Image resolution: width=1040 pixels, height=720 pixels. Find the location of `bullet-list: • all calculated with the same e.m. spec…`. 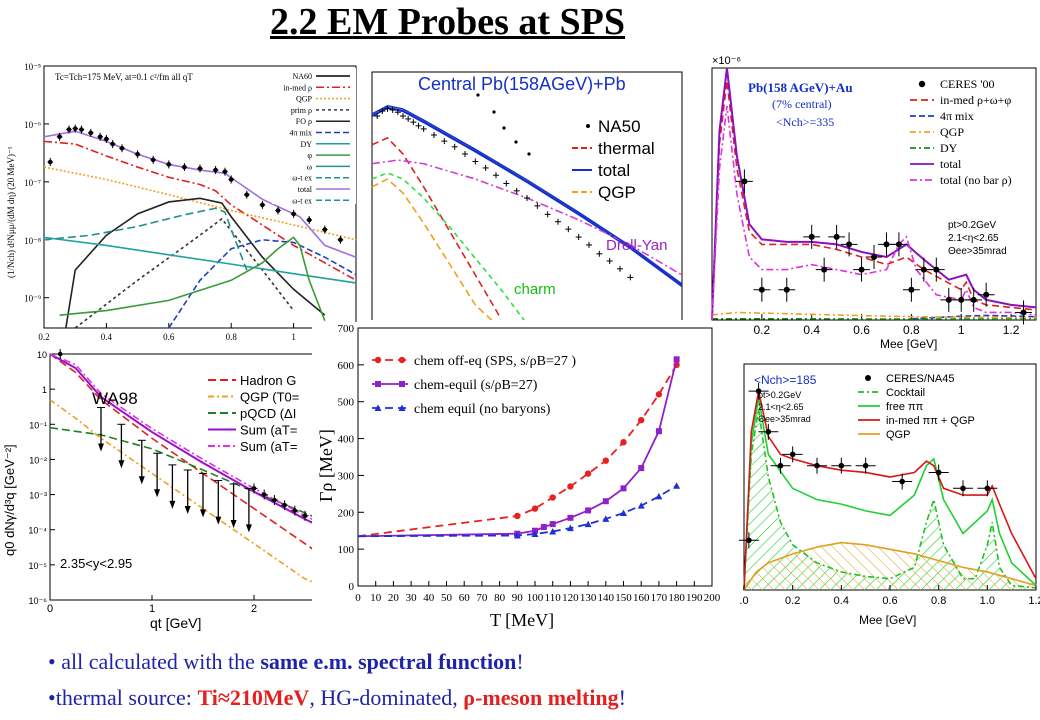

bullet-list: • all calculated with the same e.m. spec… is located at coordinates (337, 680).